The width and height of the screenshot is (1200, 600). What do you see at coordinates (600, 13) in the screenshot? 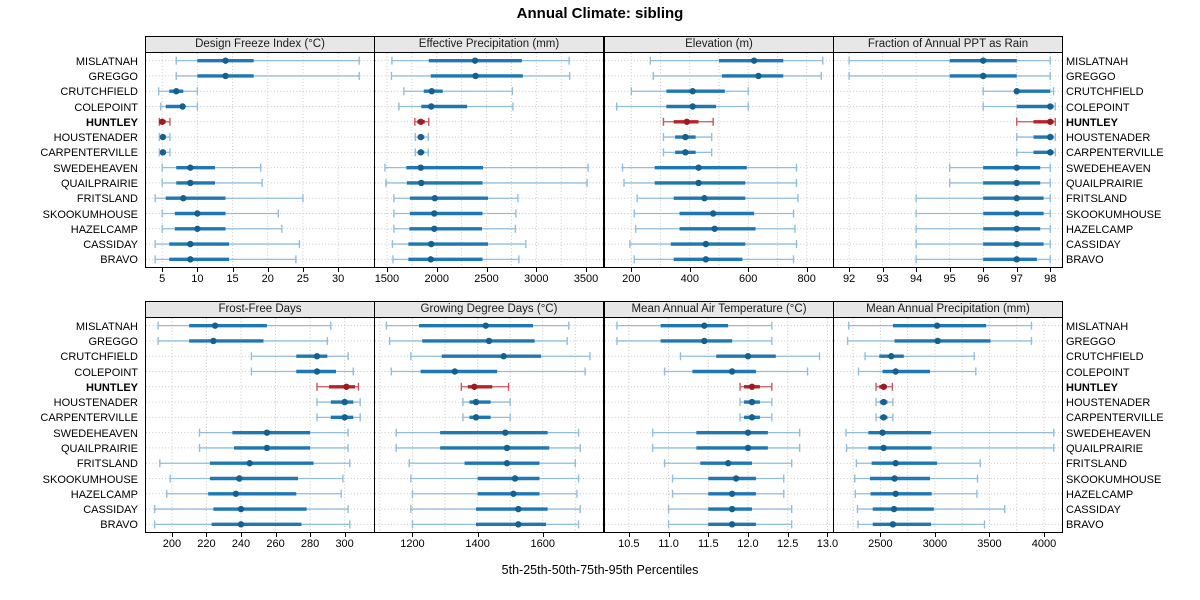
I see `figure-title: Annual Climate: sibling` at bounding box center [600, 13].